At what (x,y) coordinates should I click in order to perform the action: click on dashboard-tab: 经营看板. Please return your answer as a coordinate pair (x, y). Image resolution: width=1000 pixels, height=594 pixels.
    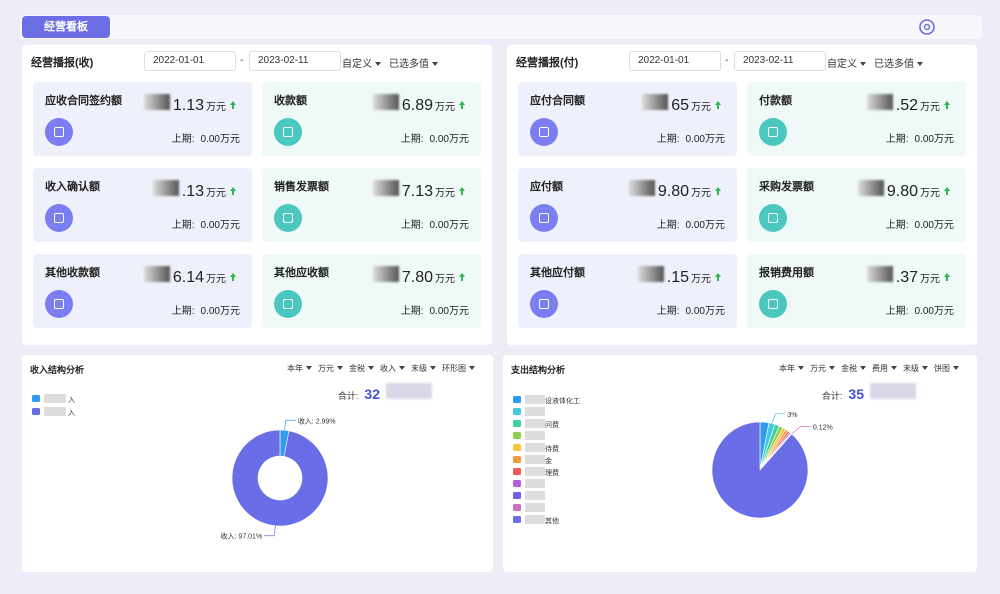
    Looking at the image, I should click on (66, 27).